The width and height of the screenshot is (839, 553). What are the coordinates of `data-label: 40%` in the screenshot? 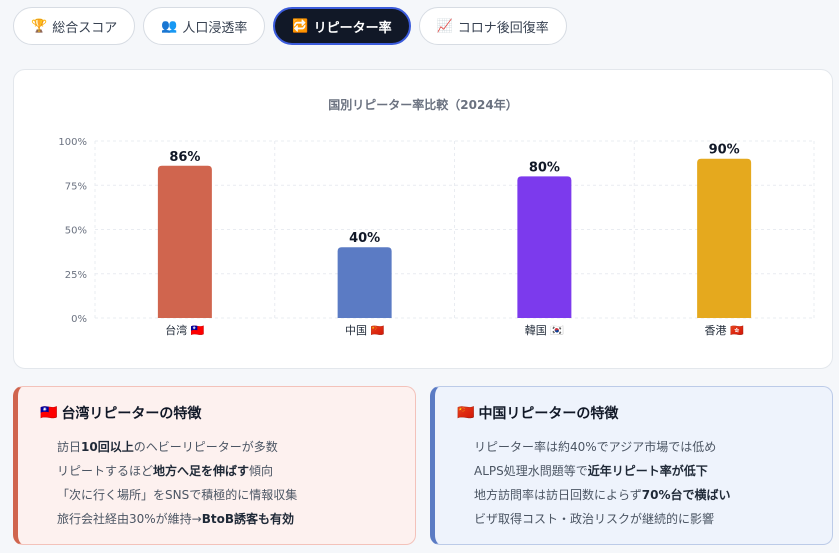 It's located at (364, 238).